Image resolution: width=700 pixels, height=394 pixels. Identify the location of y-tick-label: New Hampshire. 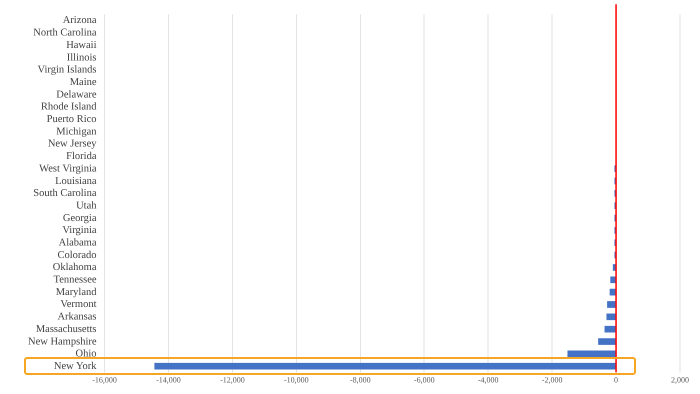
(62, 342).